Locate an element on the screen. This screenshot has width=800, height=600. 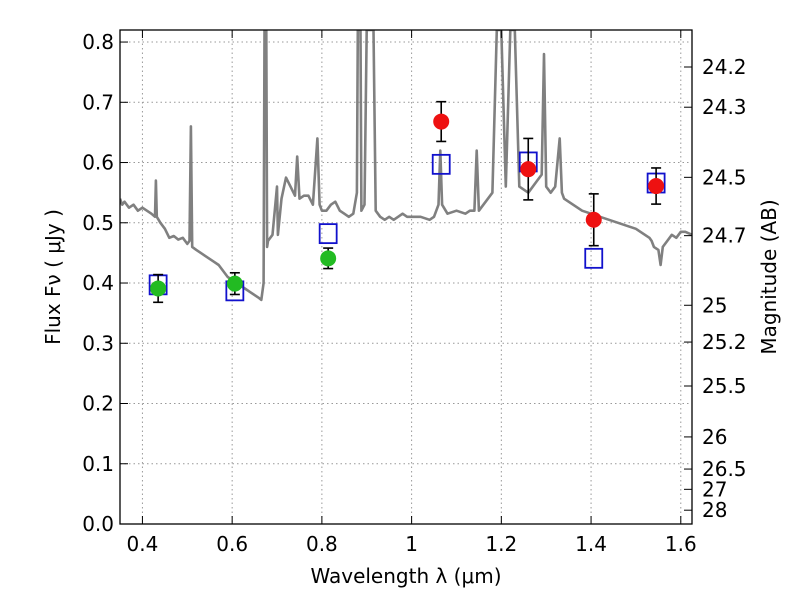
y-tick-label: 0.8 is located at coordinates (98, 42).